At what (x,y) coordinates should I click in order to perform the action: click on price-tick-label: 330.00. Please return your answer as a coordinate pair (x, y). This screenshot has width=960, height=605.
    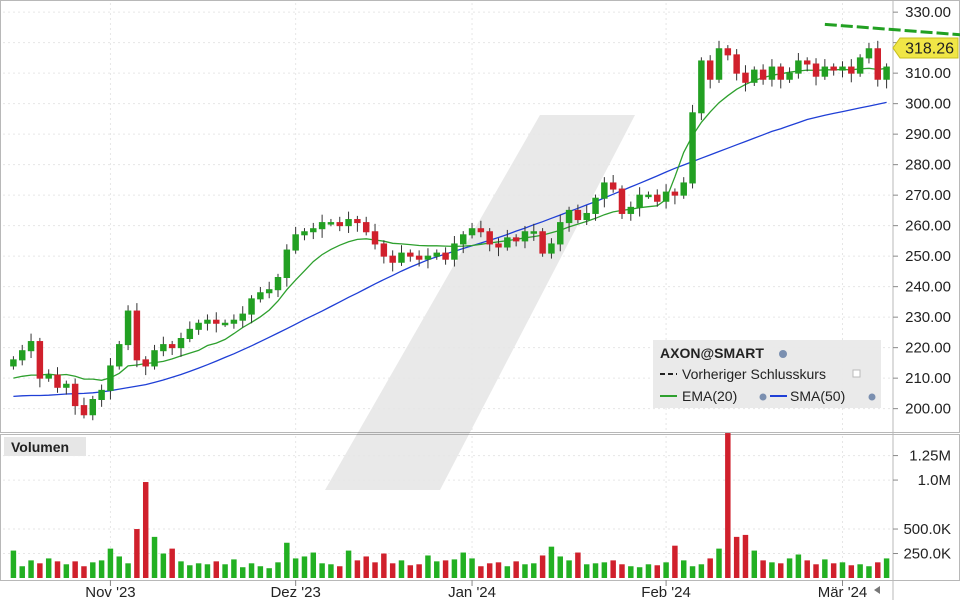
    Looking at the image, I should click on (928, 12).